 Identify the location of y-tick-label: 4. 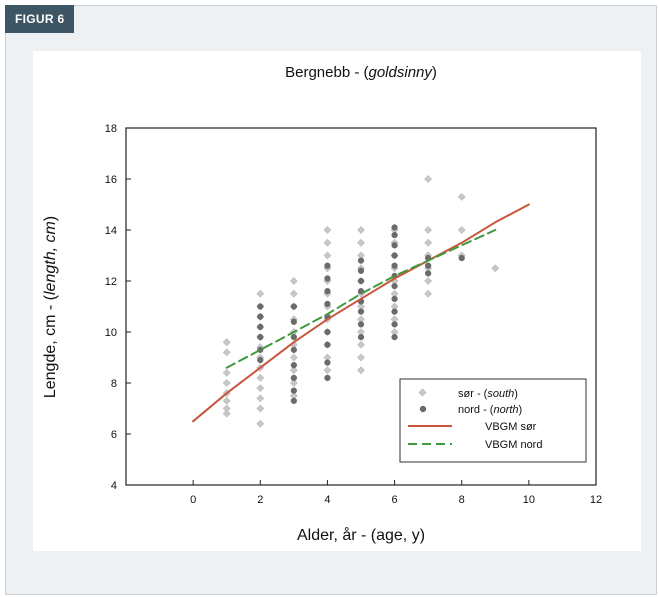
(114, 486).